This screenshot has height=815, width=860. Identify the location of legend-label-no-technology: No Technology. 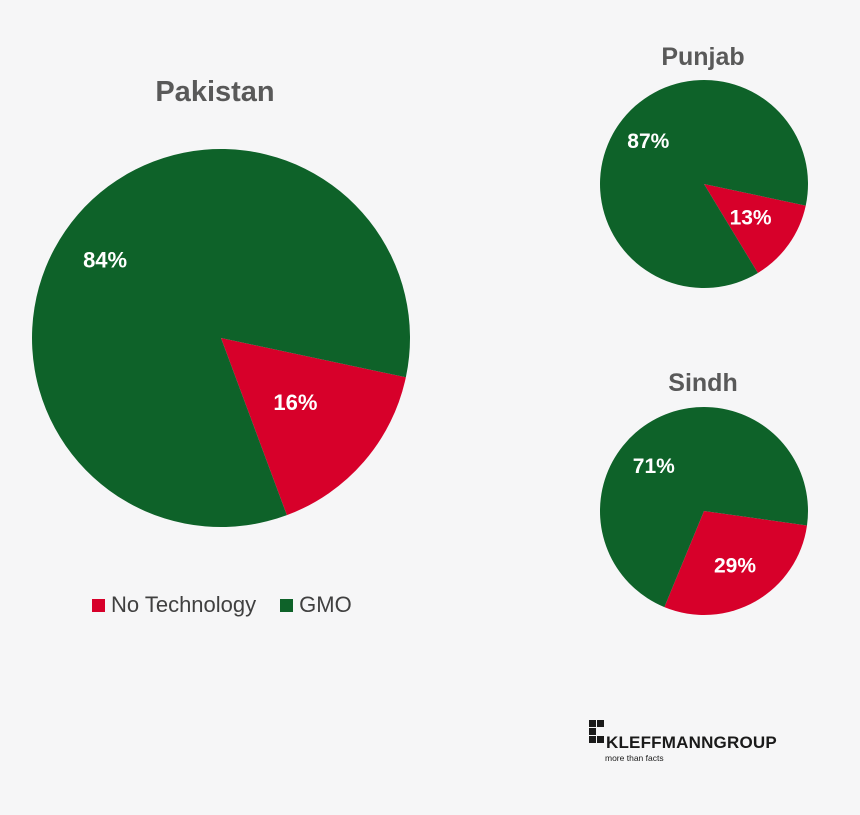
(184, 604).